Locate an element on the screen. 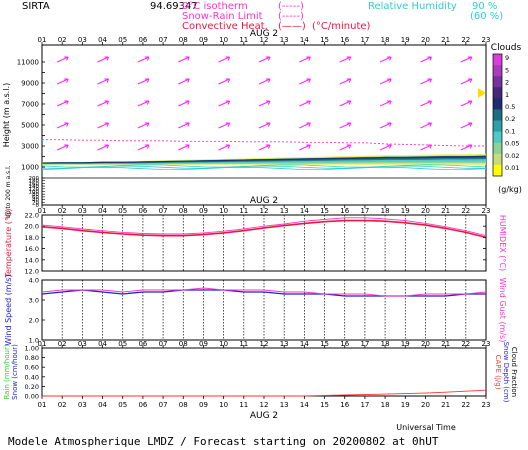 Image resolution: width=528 pixels, height=450 pixels. y-tick-label: 22.0 is located at coordinates (32, 216).